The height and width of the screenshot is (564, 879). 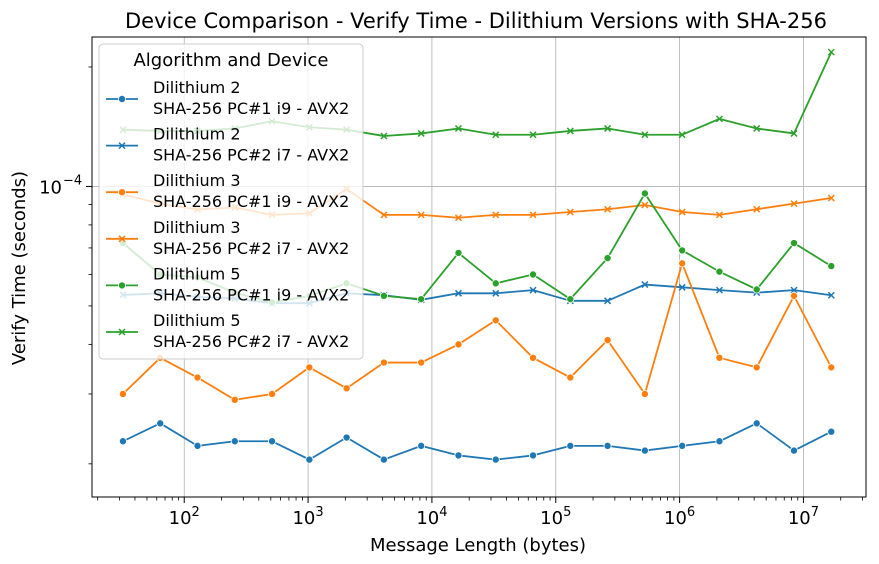 What do you see at coordinates (319, 512) in the screenshot?
I see `x-tick-exponent: 3` at bounding box center [319, 512].